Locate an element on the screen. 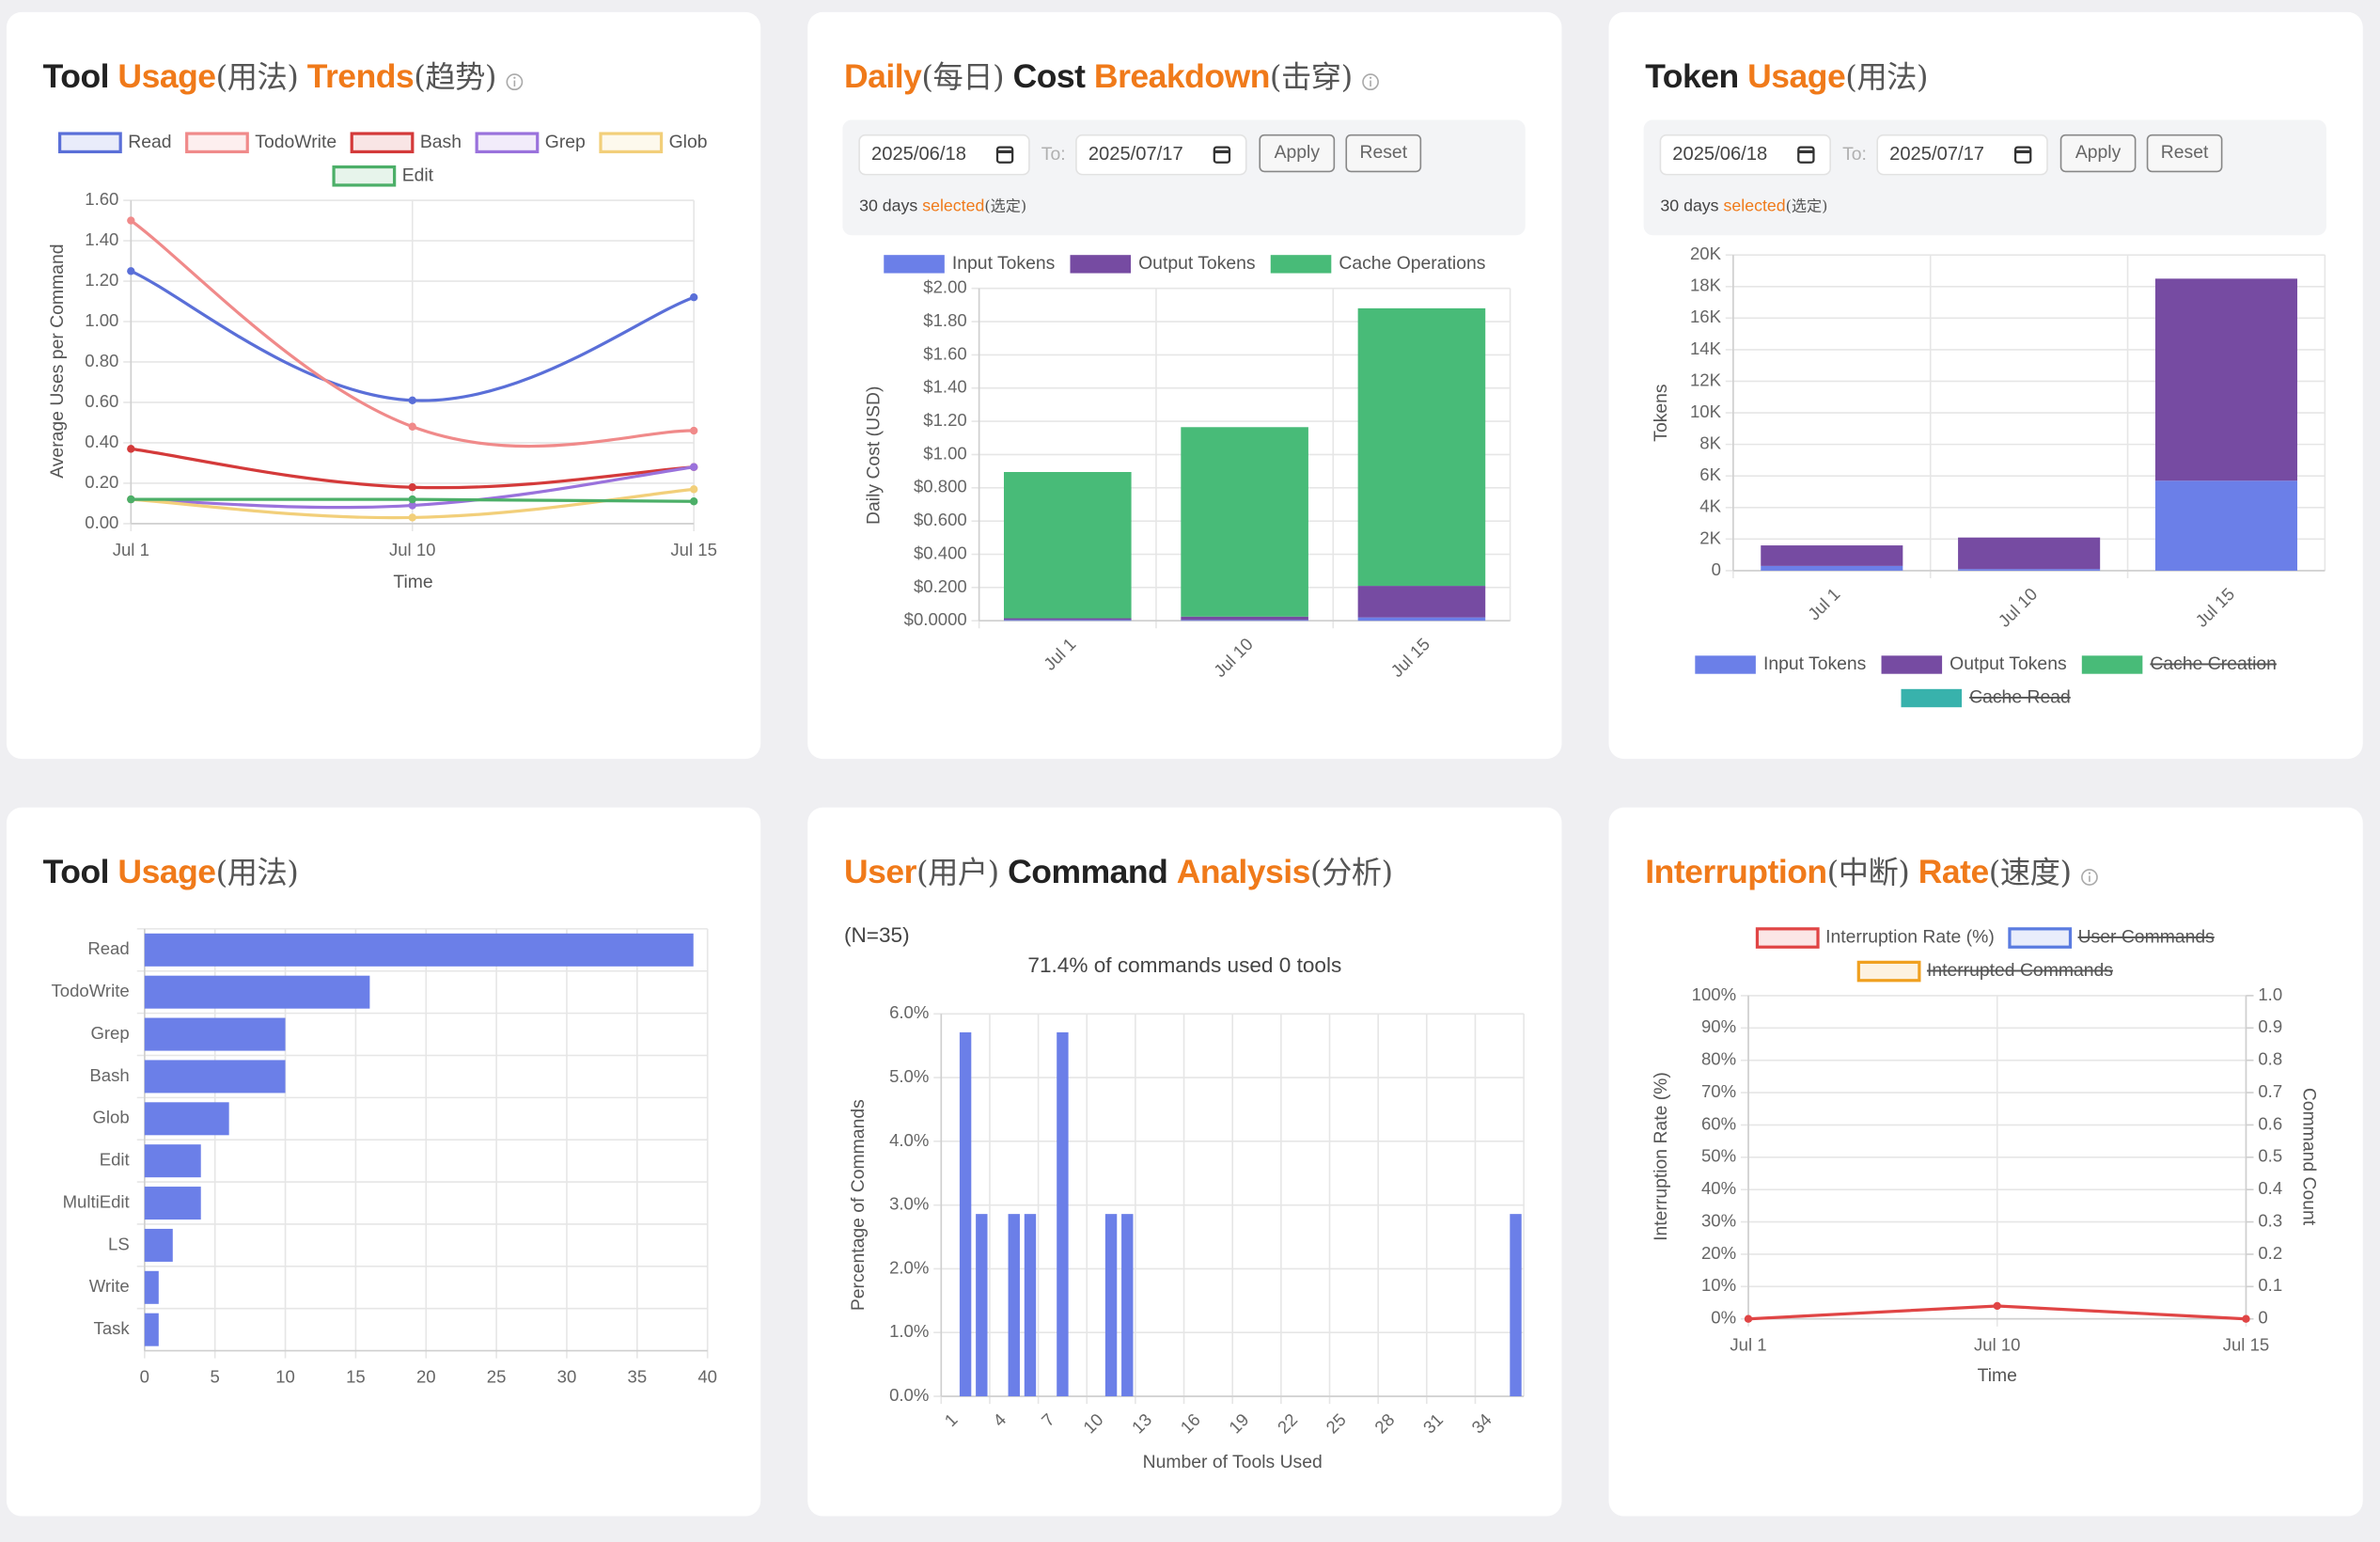  y-tick-label: 6.0% is located at coordinates (909, 1012).